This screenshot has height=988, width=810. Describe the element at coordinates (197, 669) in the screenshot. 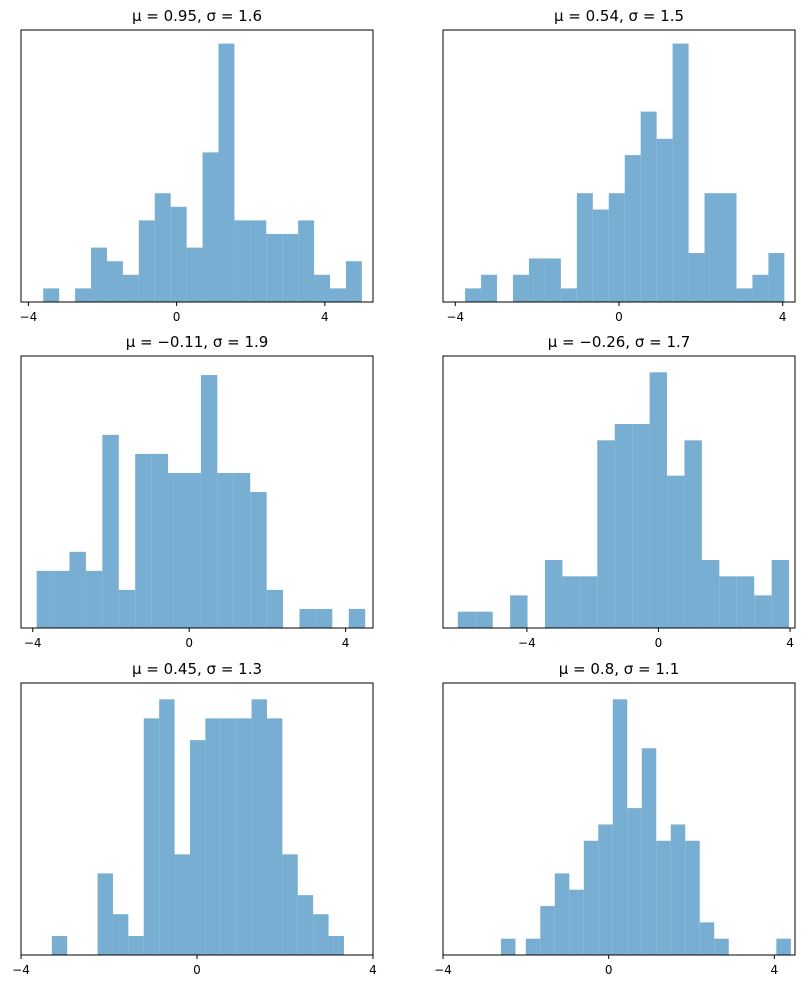

I see `subplot-title: μ = 0.45, σ = 1.3` at that location.